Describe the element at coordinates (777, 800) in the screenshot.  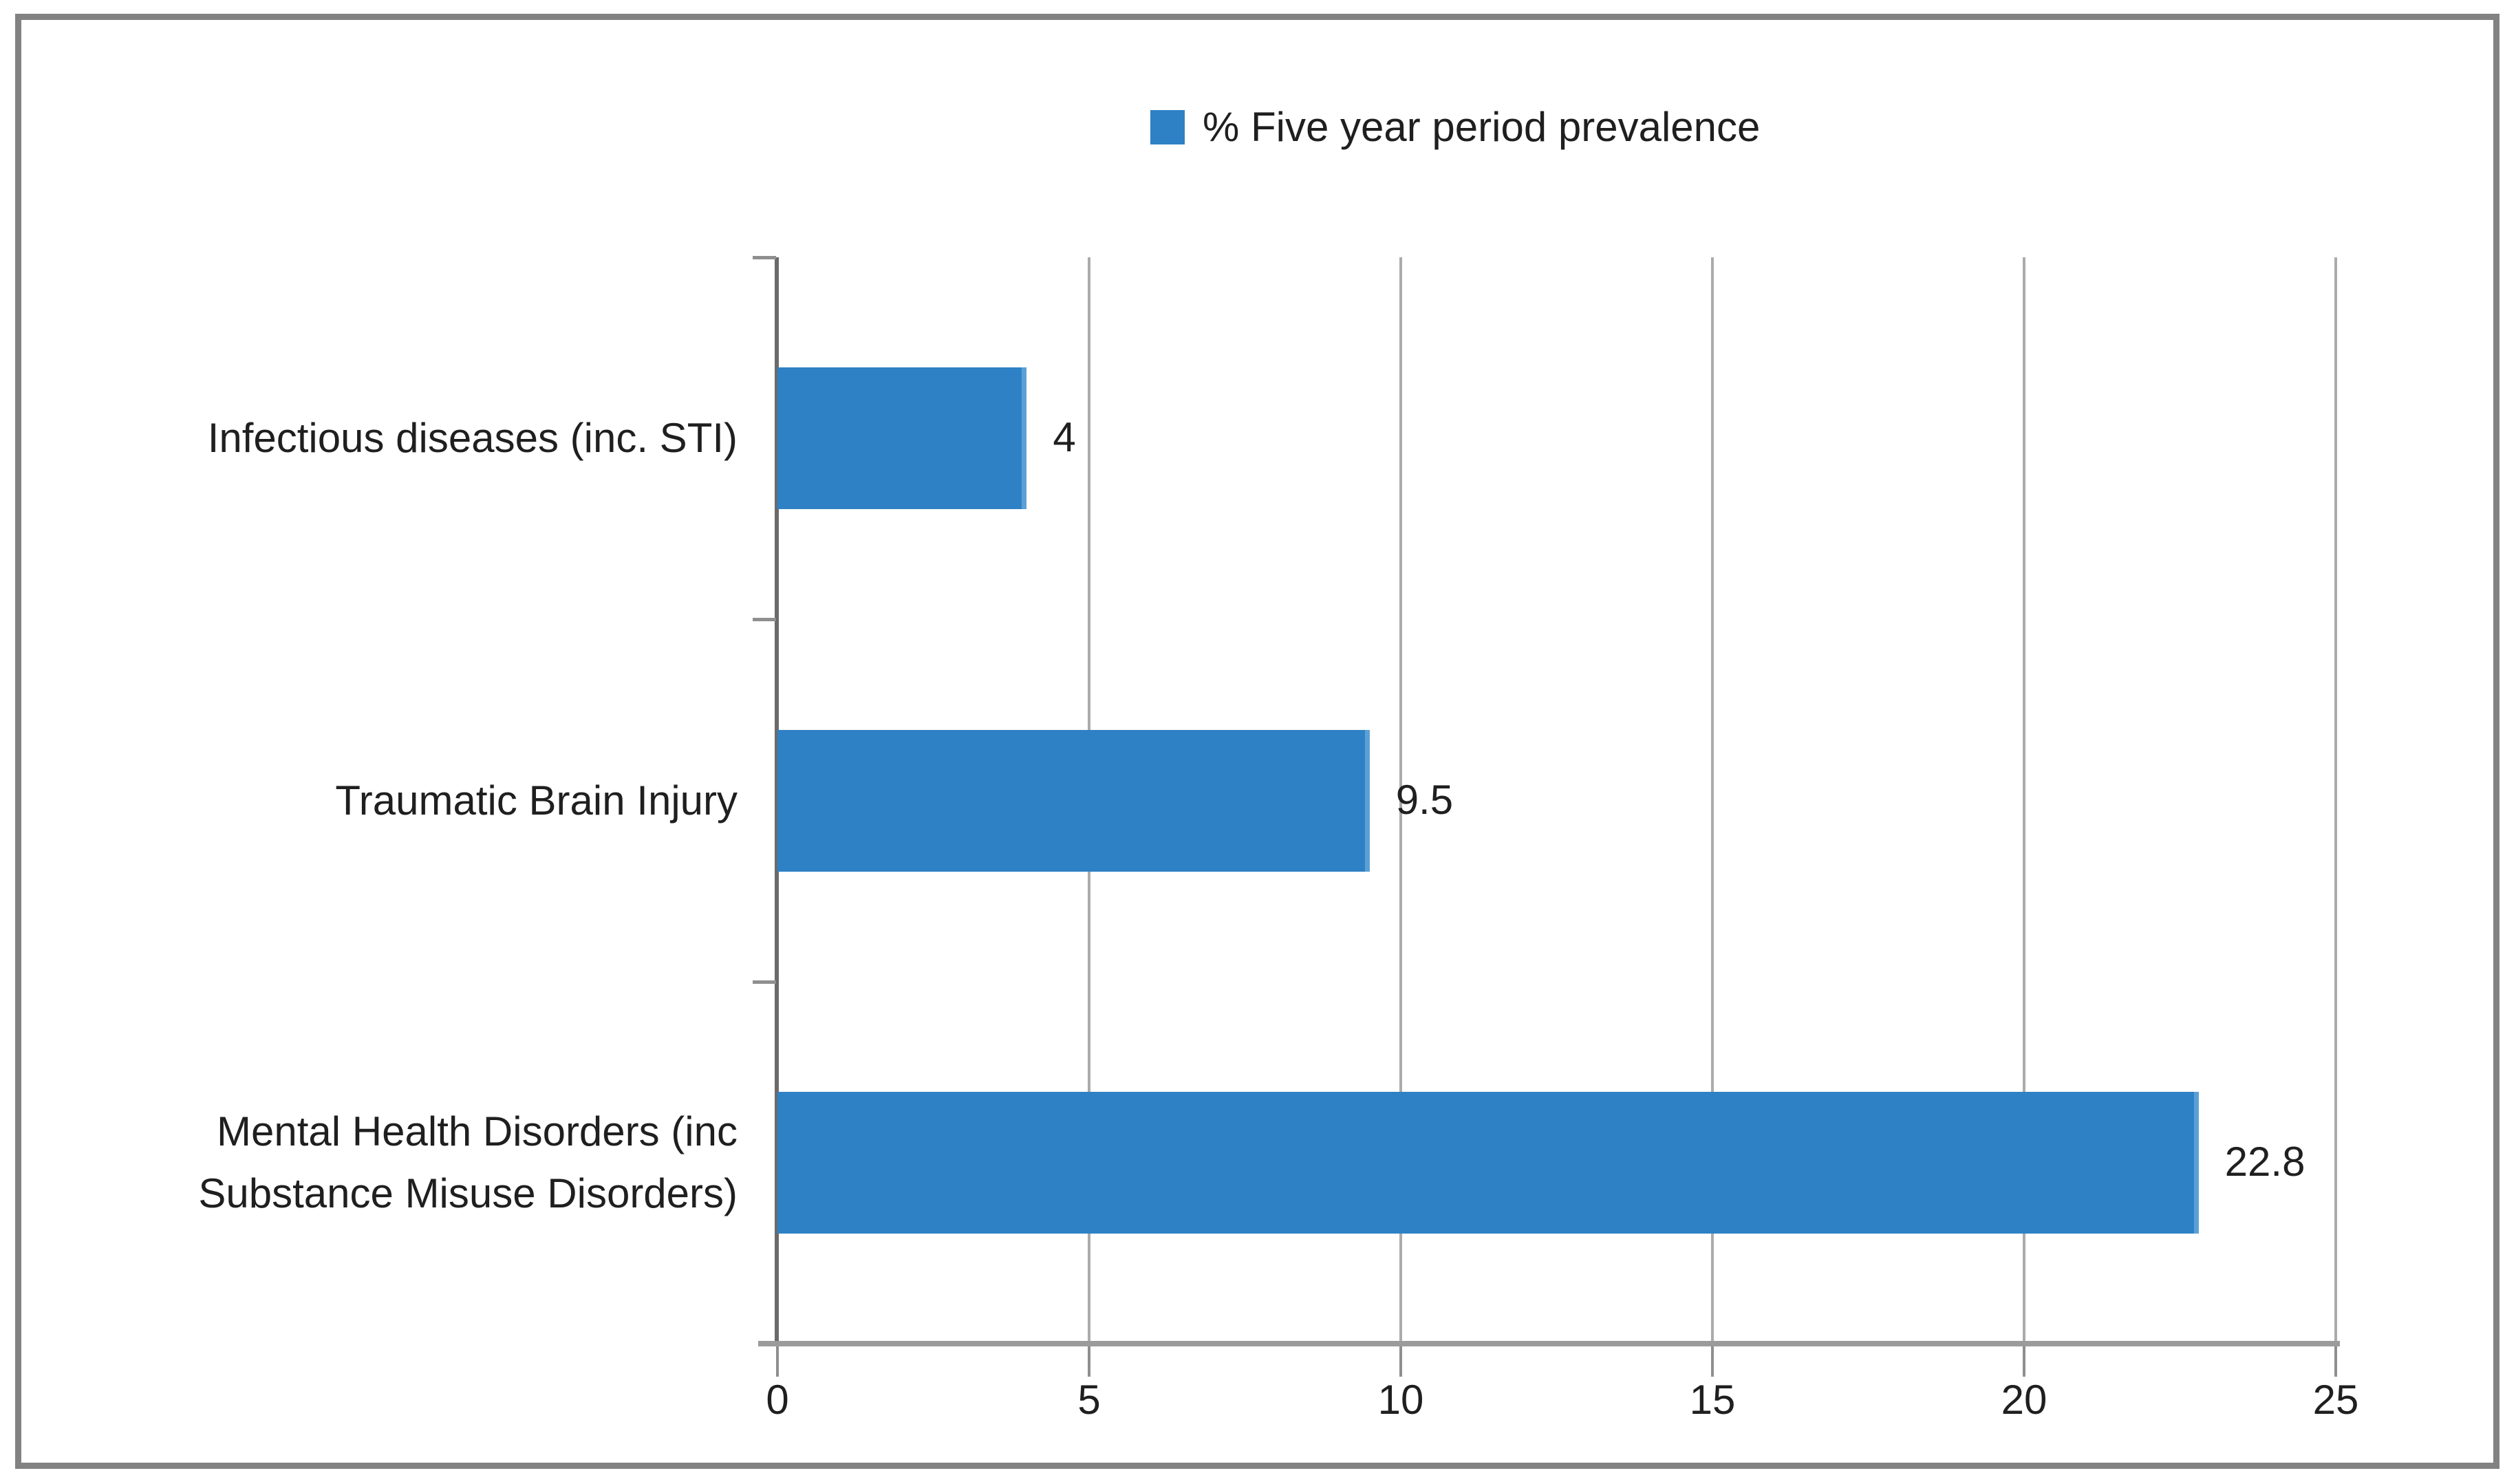
I see `category-axis-line` at that location.